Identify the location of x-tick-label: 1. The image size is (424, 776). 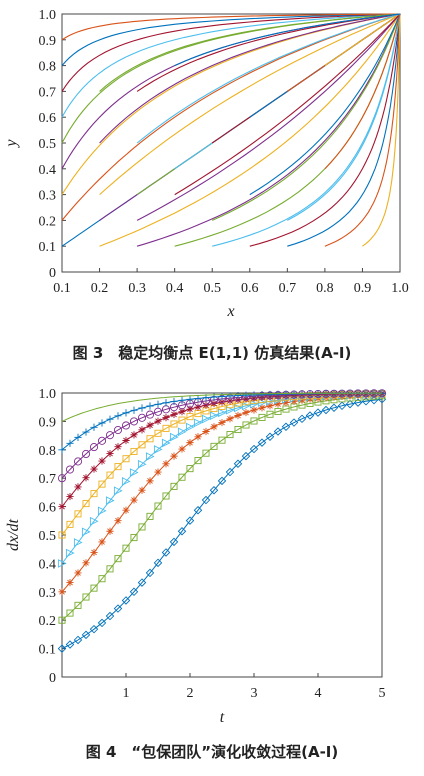
(126, 693).